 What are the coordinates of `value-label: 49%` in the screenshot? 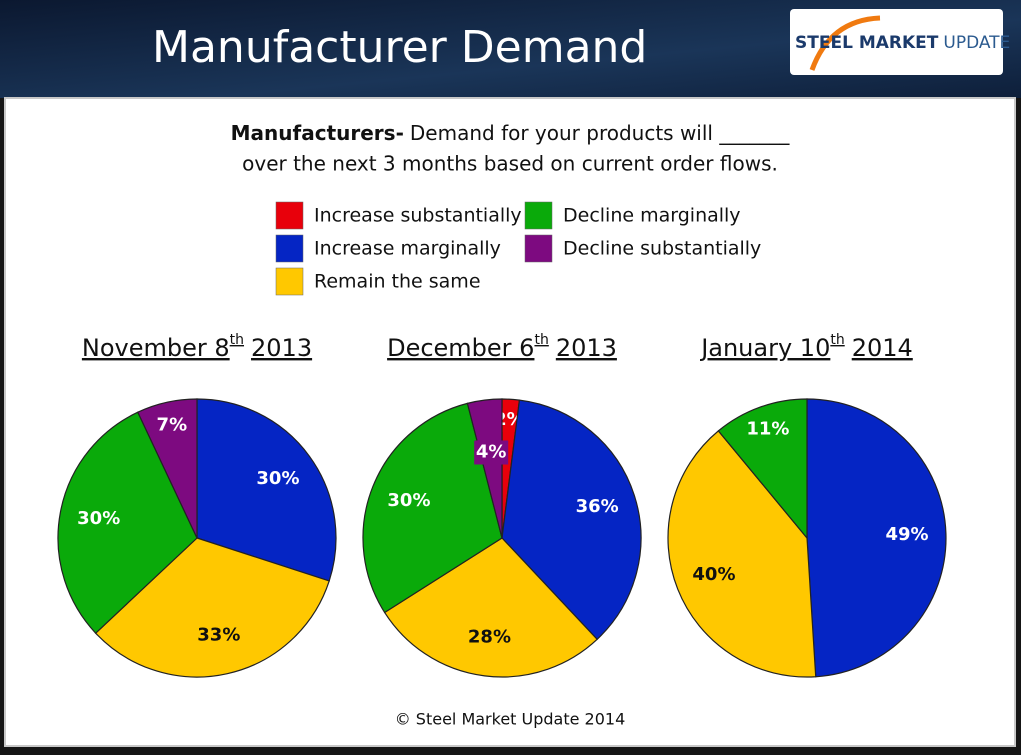 It's located at (906, 534).